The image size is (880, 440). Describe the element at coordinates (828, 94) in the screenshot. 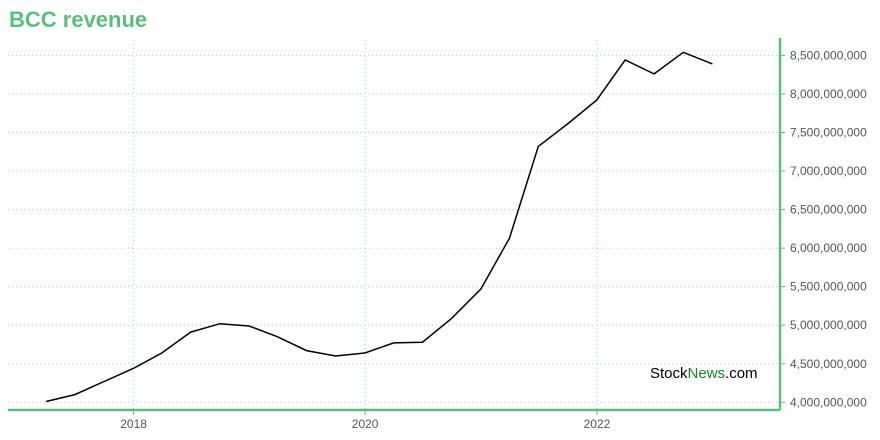

I see `y-tick-label: 8,000,000,000` at that location.